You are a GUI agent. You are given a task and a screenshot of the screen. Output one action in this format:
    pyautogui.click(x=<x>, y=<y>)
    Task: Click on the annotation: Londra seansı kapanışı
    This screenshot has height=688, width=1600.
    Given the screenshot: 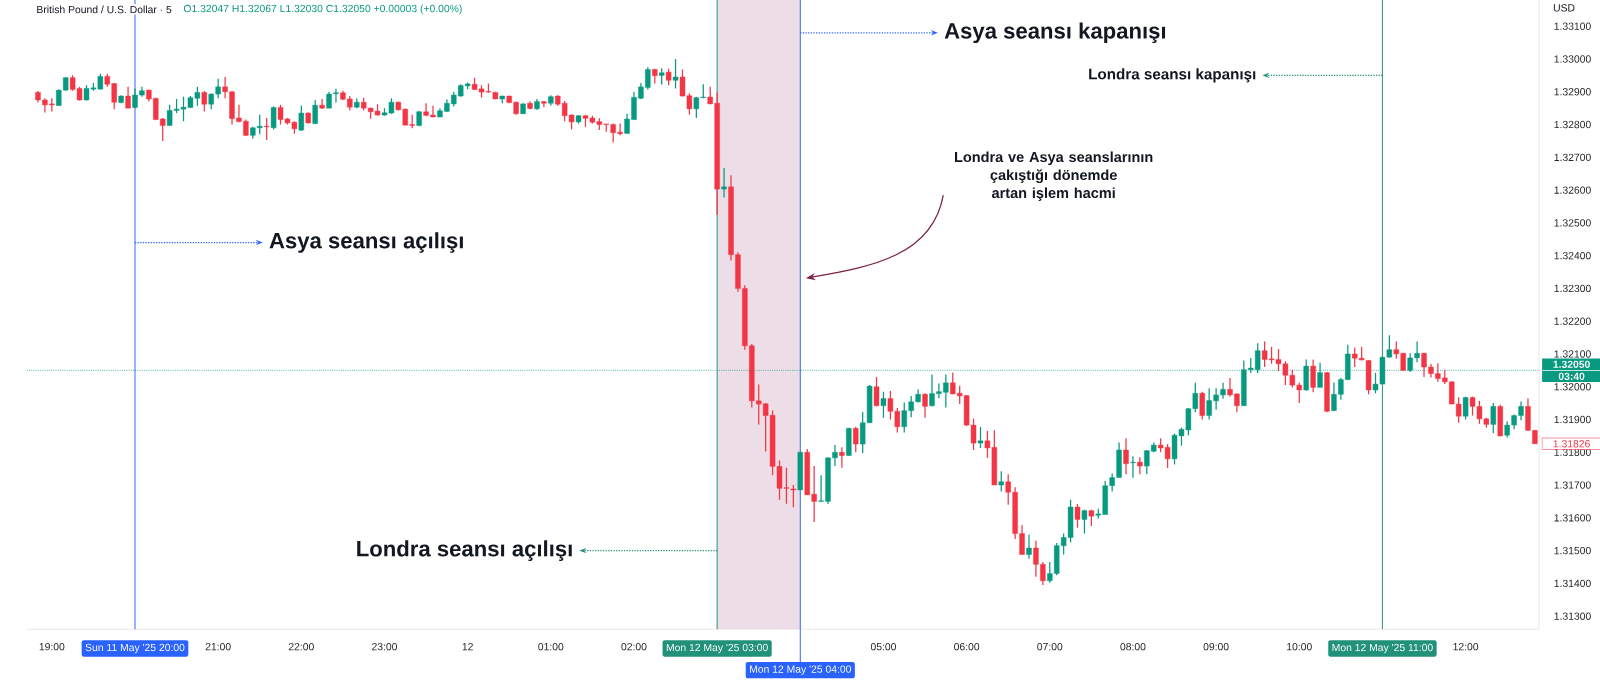 What is the action you would take?
    pyautogui.click(x=1172, y=75)
    